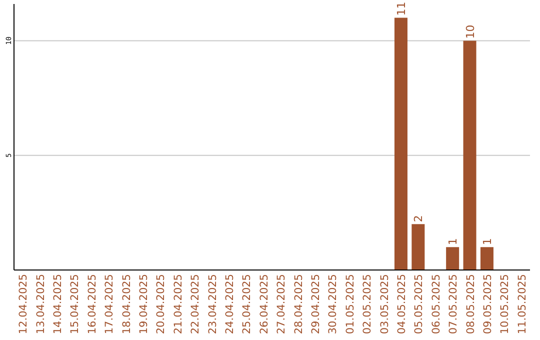  Describe the element at coordinates (401, 9) in the screenshot. I see `data-label: 11` at that location.